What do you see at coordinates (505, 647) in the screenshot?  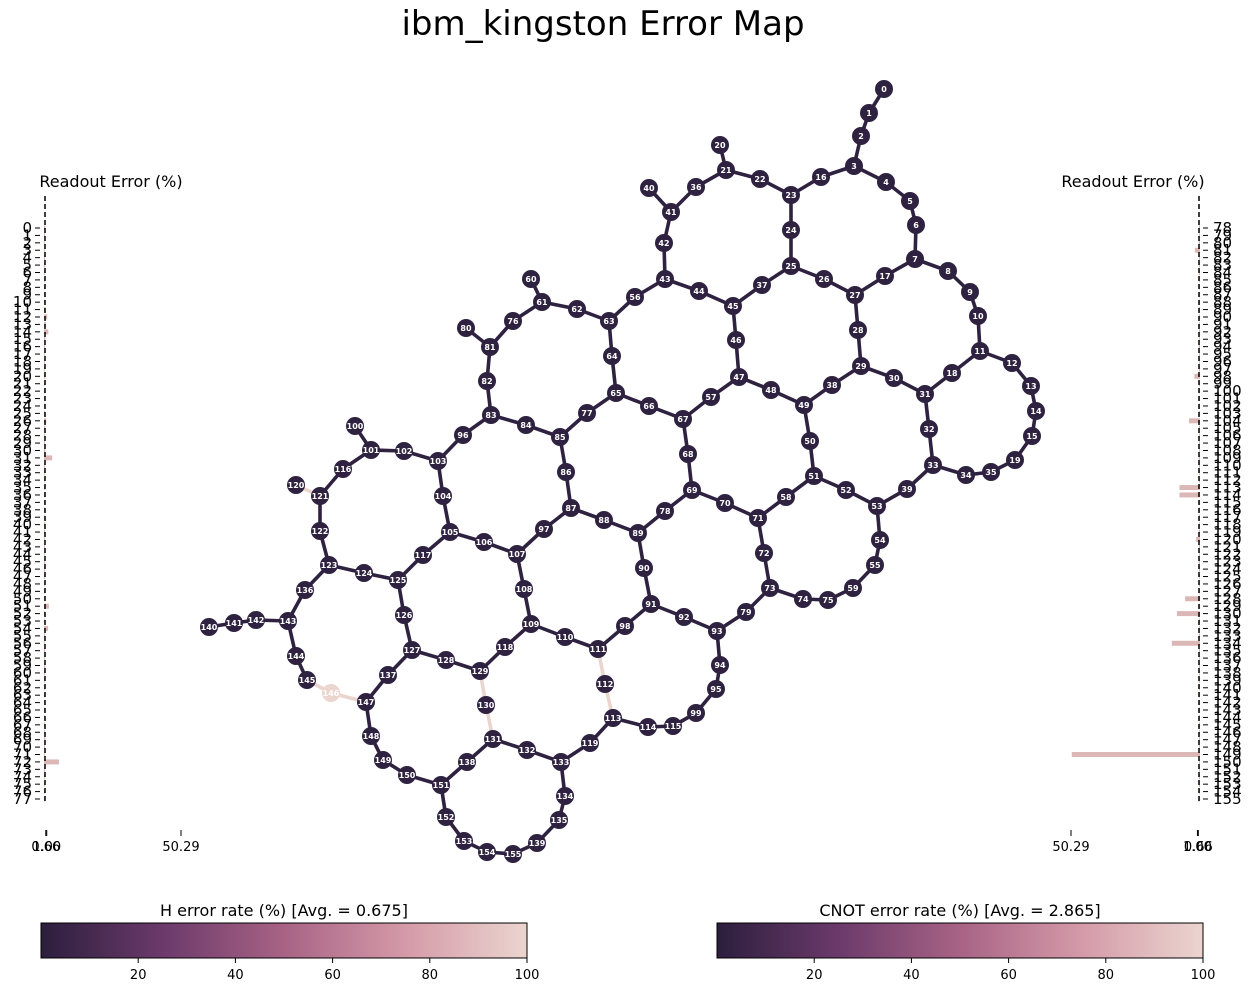 I see `qubit-label-118: 118` at bounding box center [505, 647].